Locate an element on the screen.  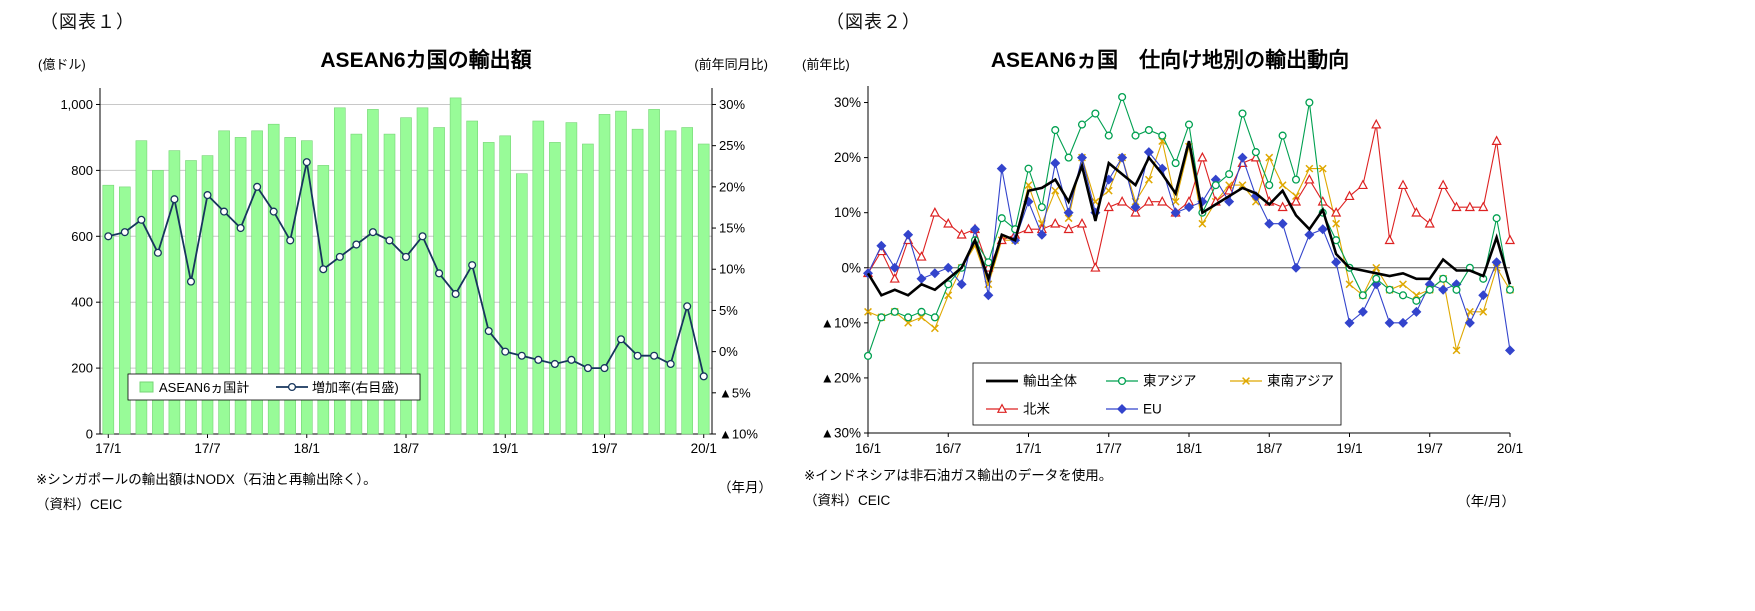
svg-text: EU is located at coordinates (1152, 409).